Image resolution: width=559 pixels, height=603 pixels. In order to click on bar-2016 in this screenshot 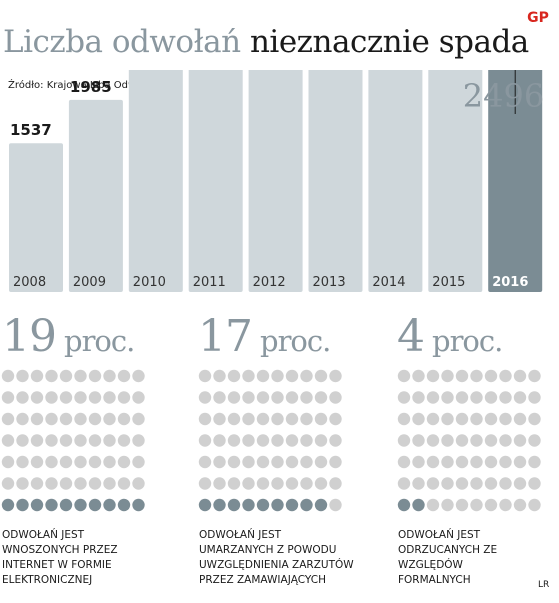, I will do `click(515, 181)`.